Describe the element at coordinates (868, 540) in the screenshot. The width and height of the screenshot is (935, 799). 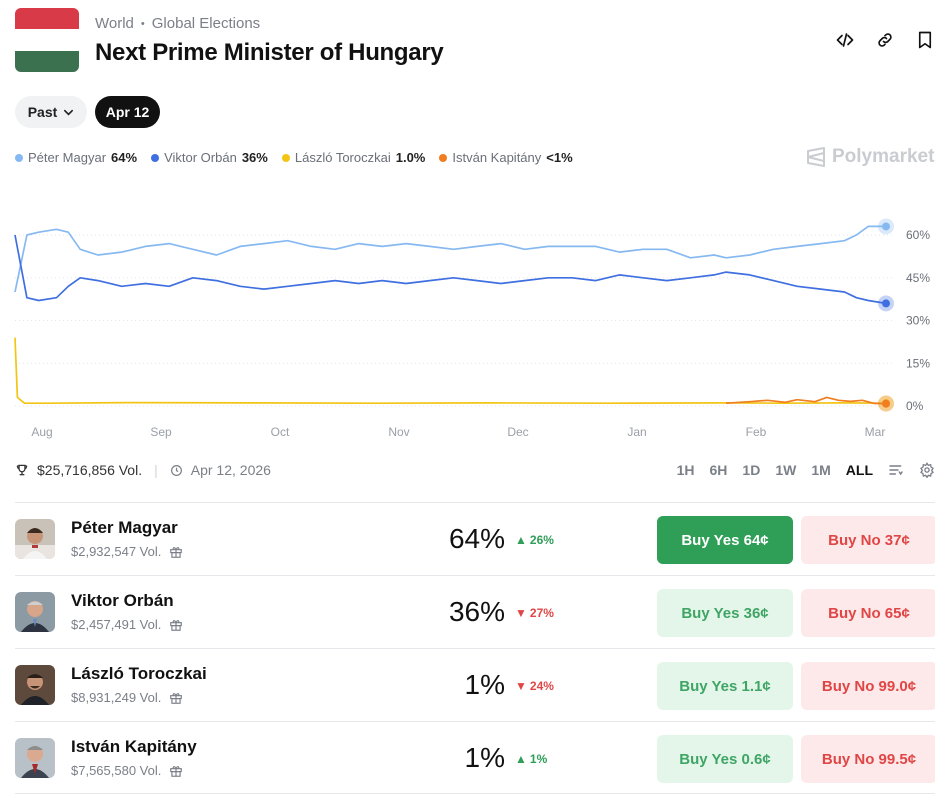
I see `buy-no-button: Buy No 37¢` at that location.